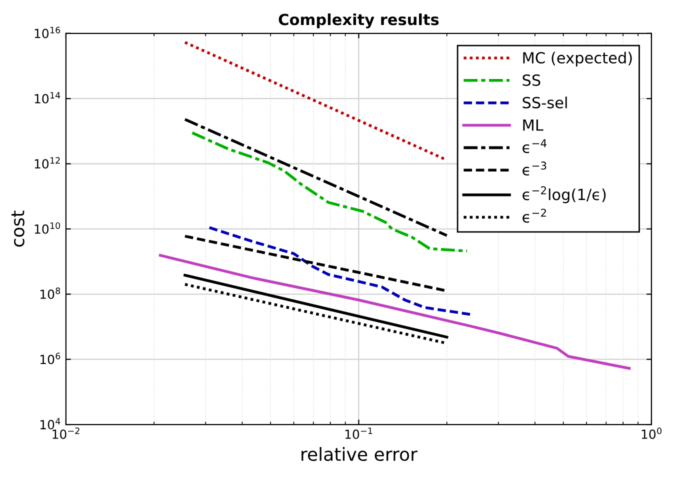  Describe the element at coordinates (50, 424) in the screenshot. I see `y-tick-label: 10$^{4}$` at that location.